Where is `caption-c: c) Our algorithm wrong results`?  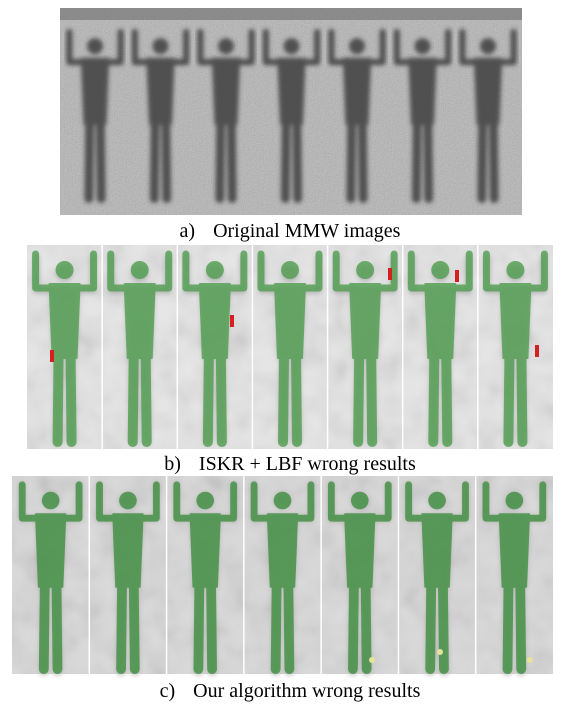 caption-c: c) Our algorithm wrong results is located at coordinates (290, 691).